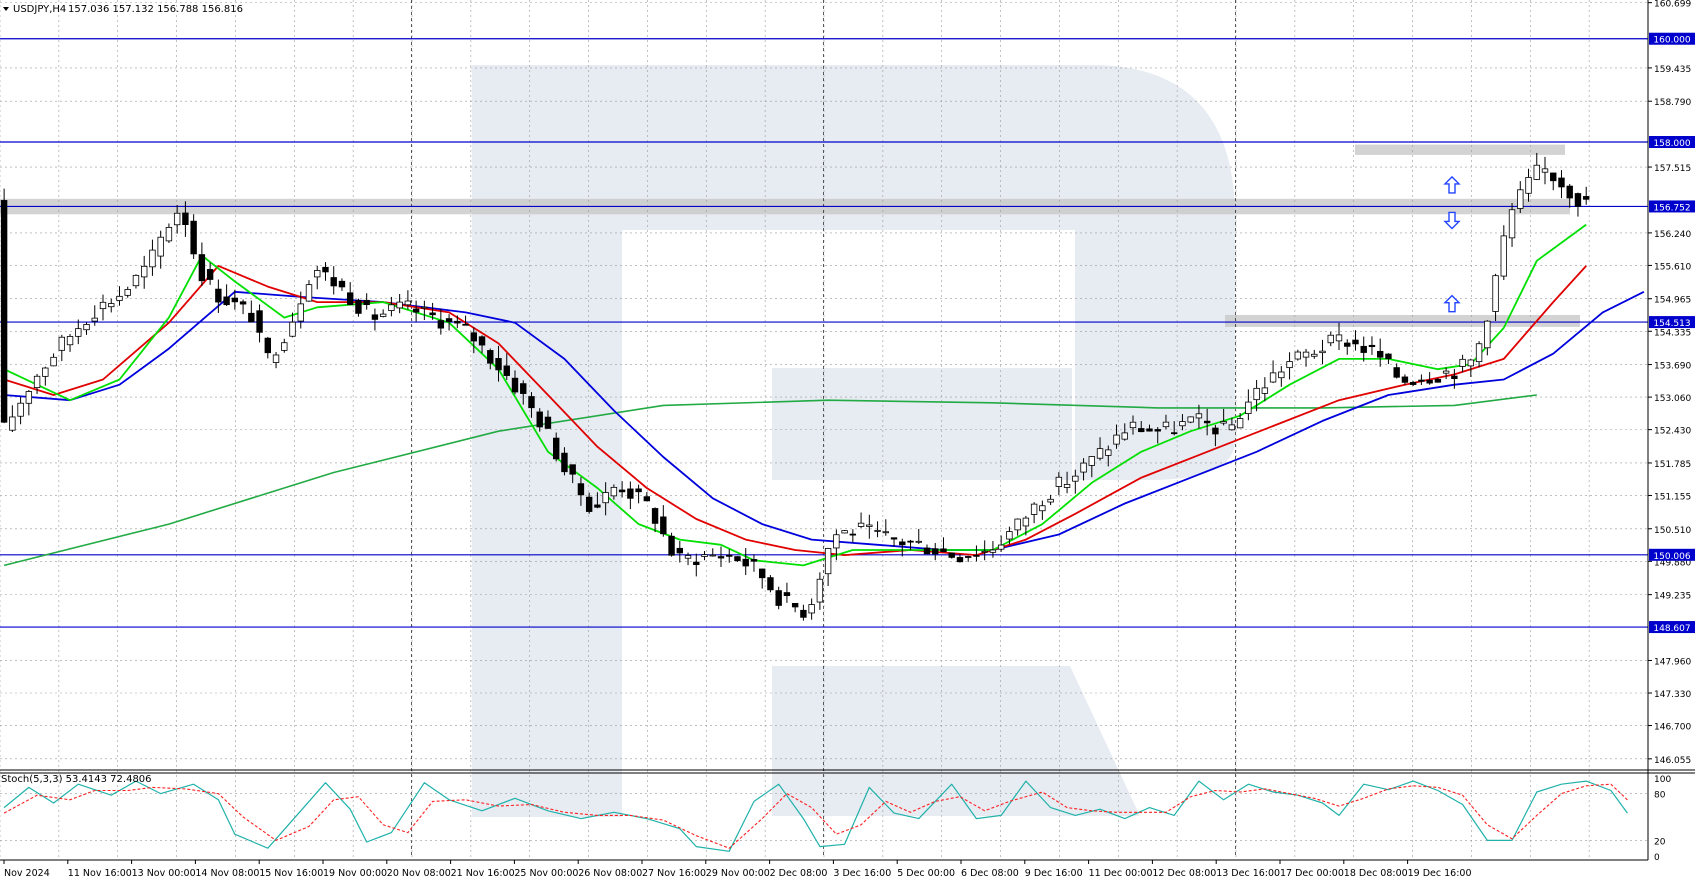  Describe the element at coordinates (1662, 780) in the screenshot. I see `stoch-tick-label: 100` at that location.